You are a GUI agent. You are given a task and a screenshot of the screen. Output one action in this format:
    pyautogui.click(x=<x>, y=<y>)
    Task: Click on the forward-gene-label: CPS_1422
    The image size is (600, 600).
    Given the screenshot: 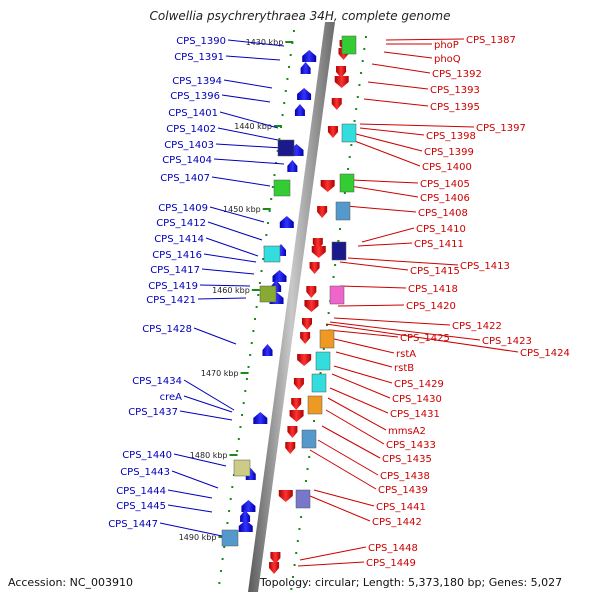 What is the action you would take?
    pyautogui.click(x=477, y=326)
    